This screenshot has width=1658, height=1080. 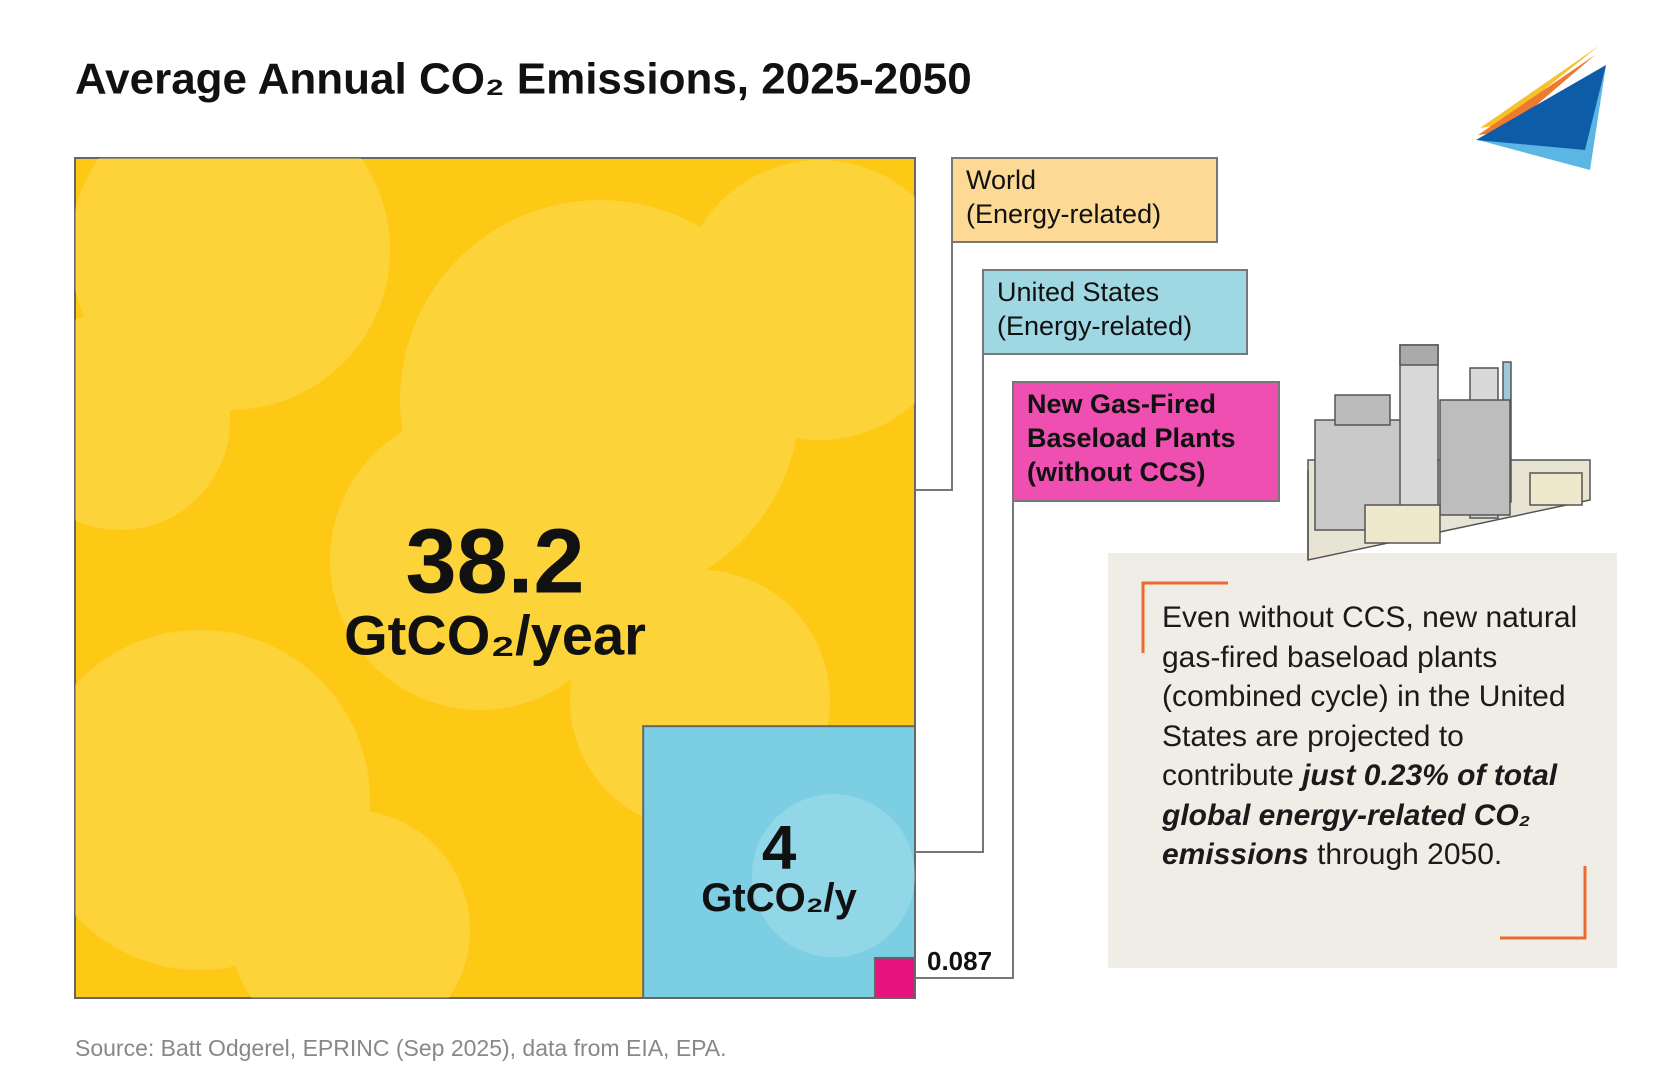 I want to click on legend-label: New Gas-Fired, so click(x=1121, y=404).